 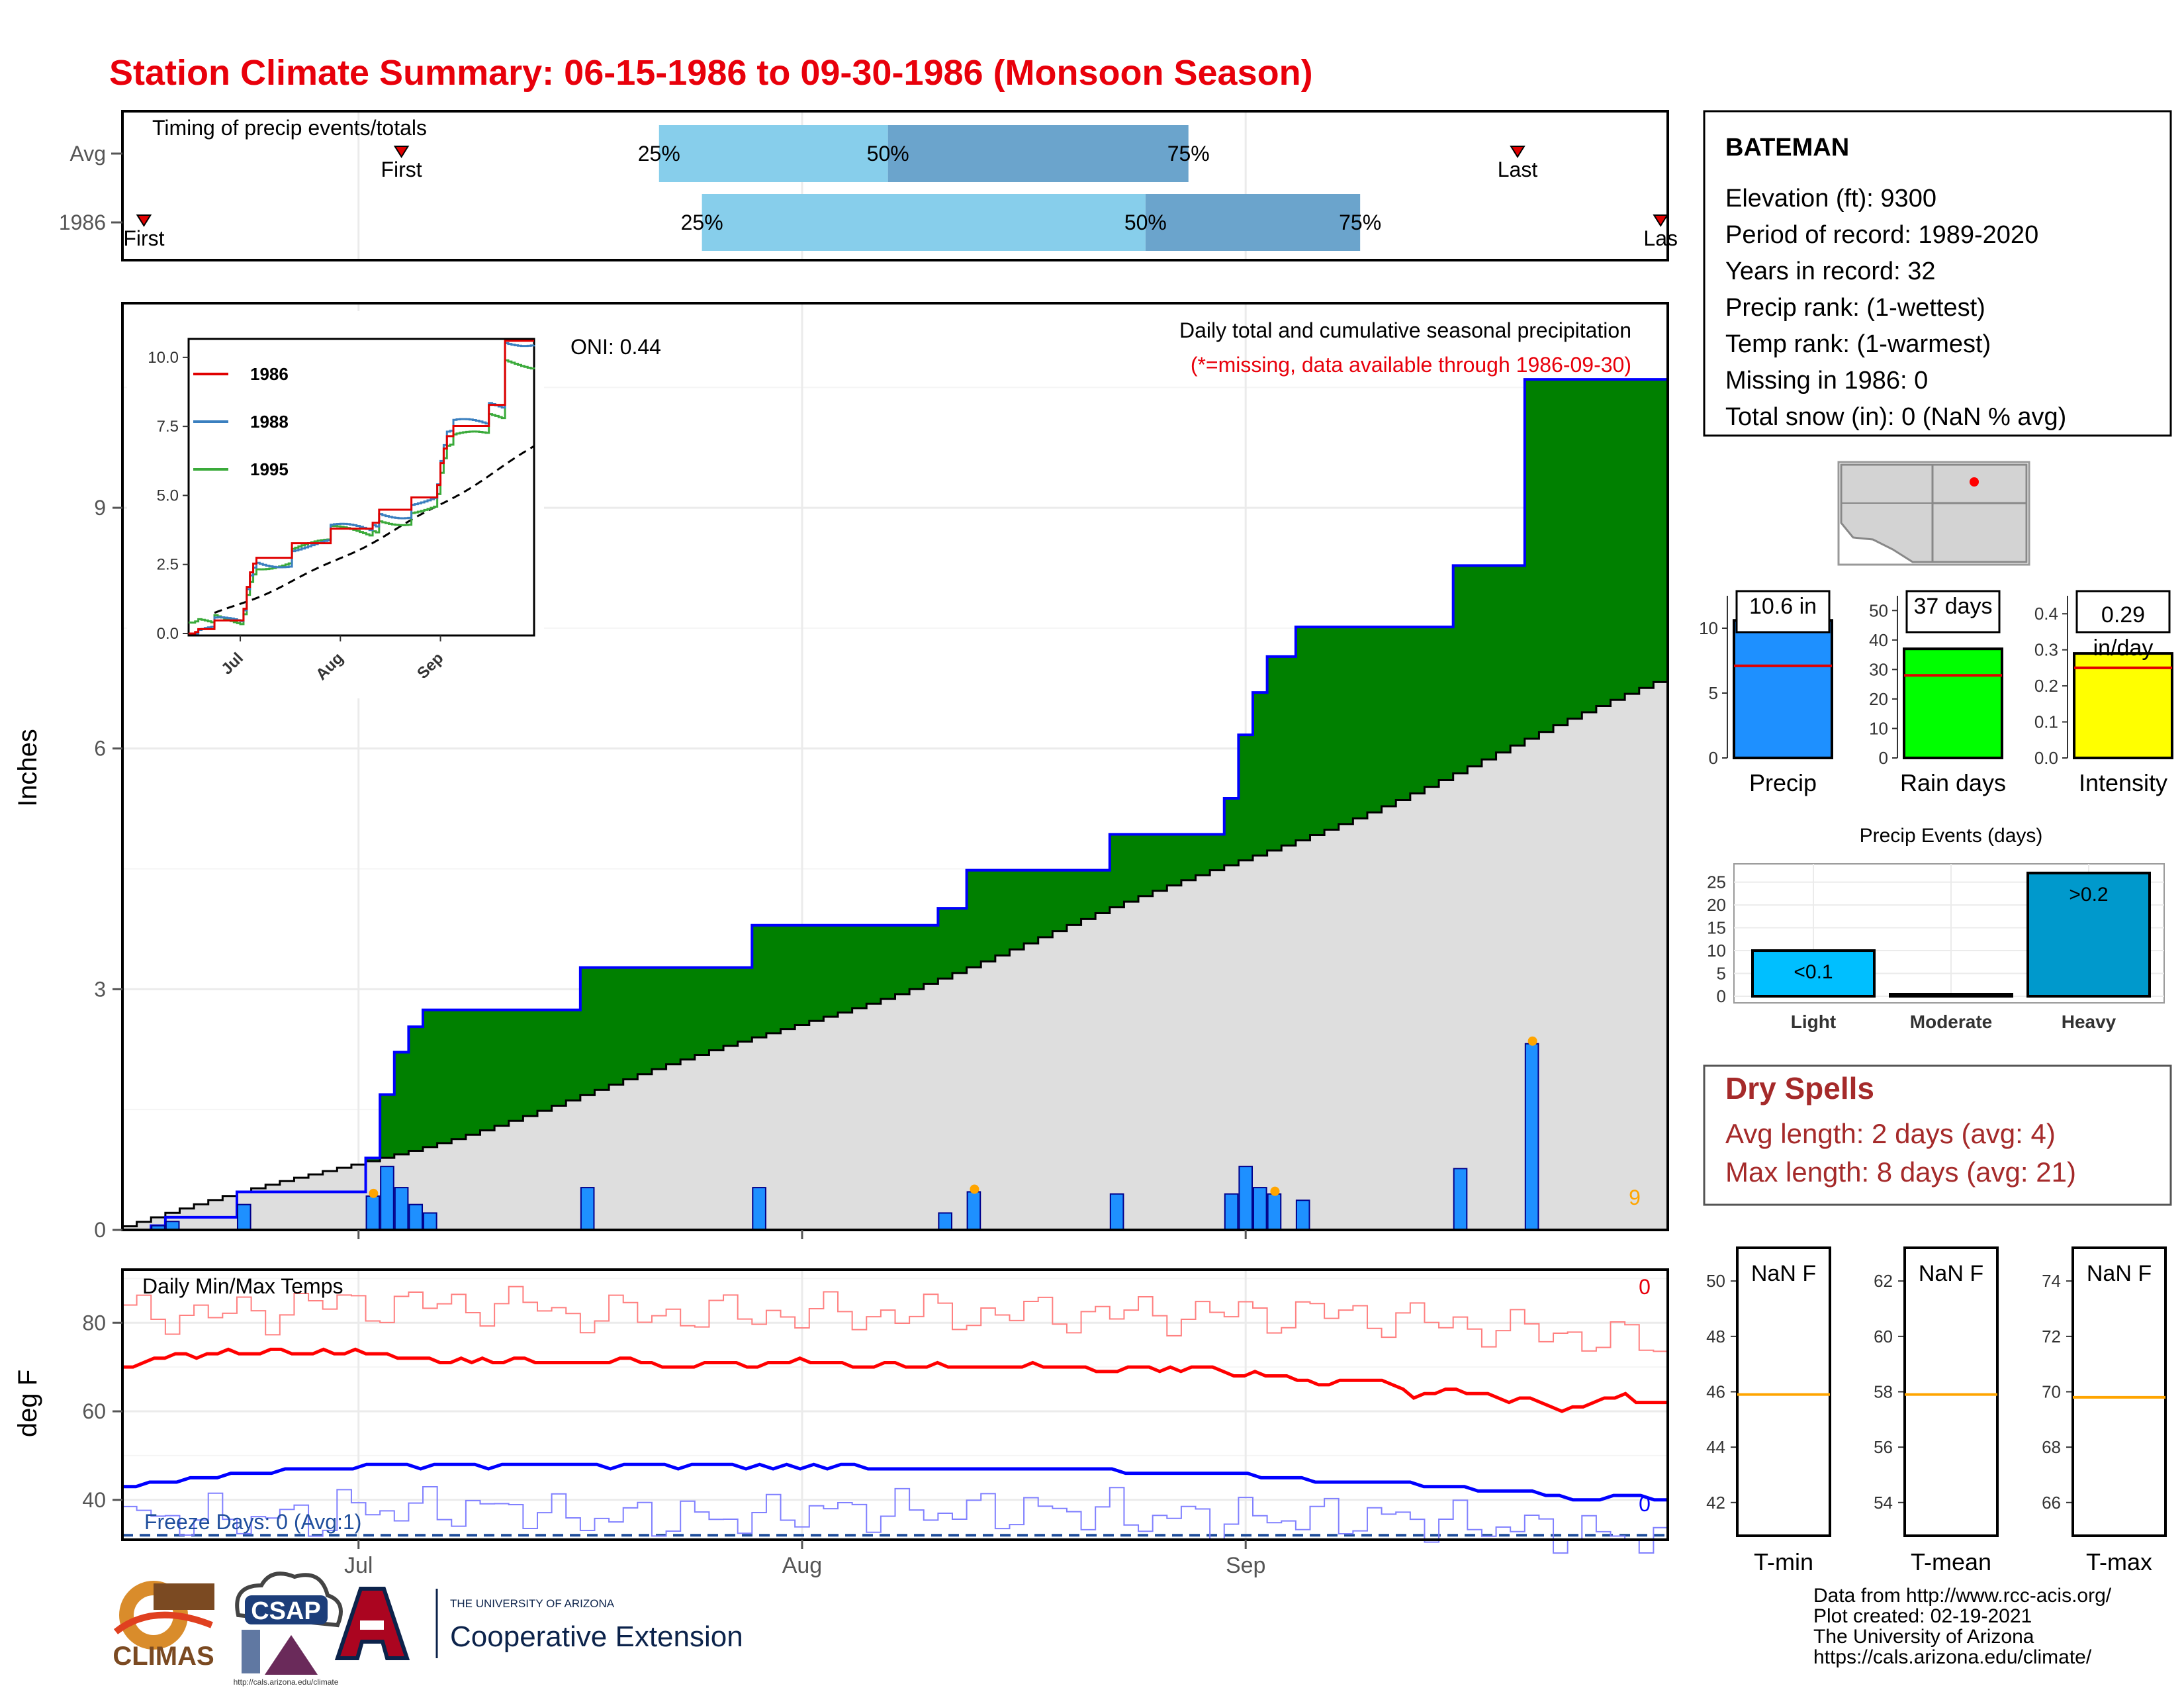 What do you see at coordinates (269, 422) in the screenshot?
I see `inset-legend-label: 1988` at bounding box center [269, 422].